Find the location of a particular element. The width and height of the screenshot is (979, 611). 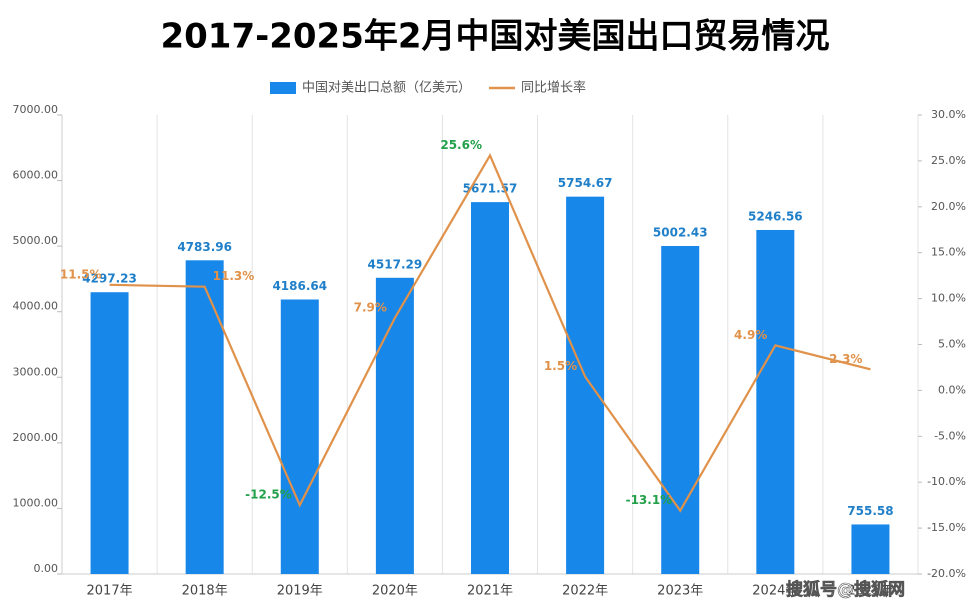

x-tick-label: 2017年 is located at coordinates (110, 591).